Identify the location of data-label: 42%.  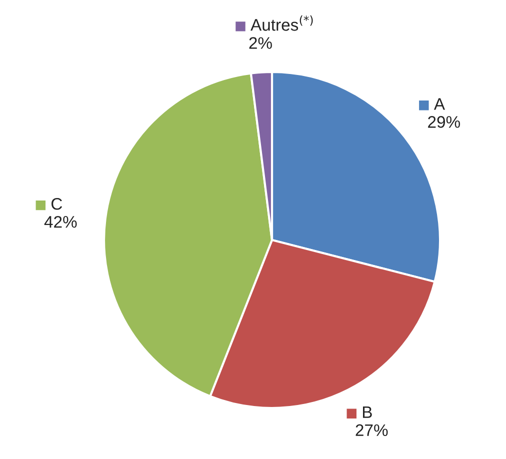
(60, 222).